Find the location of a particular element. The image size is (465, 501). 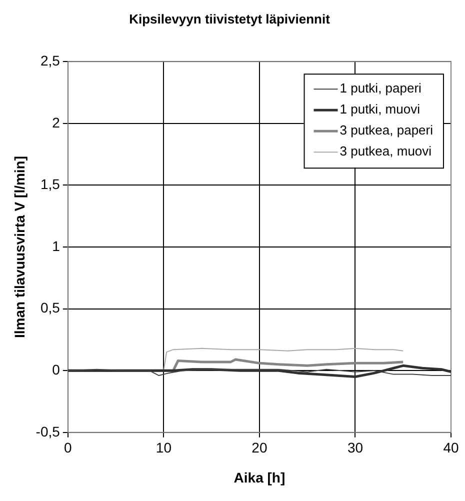

x-tick-label: 20 is located at coordinates (260, 448).